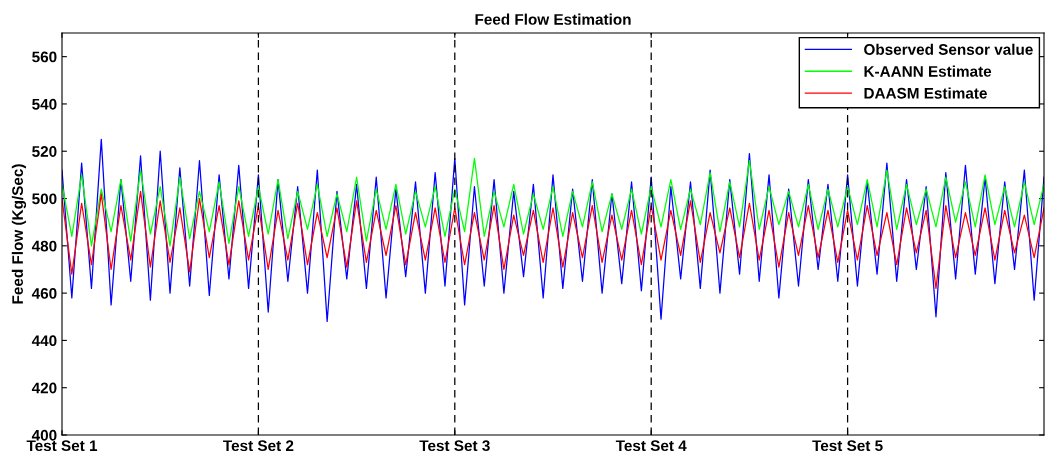  What do you see at coordinates (454, 446) in the screenshot?
I see `x-tick-label: Test Set 3` at bounding box center [454, 446].